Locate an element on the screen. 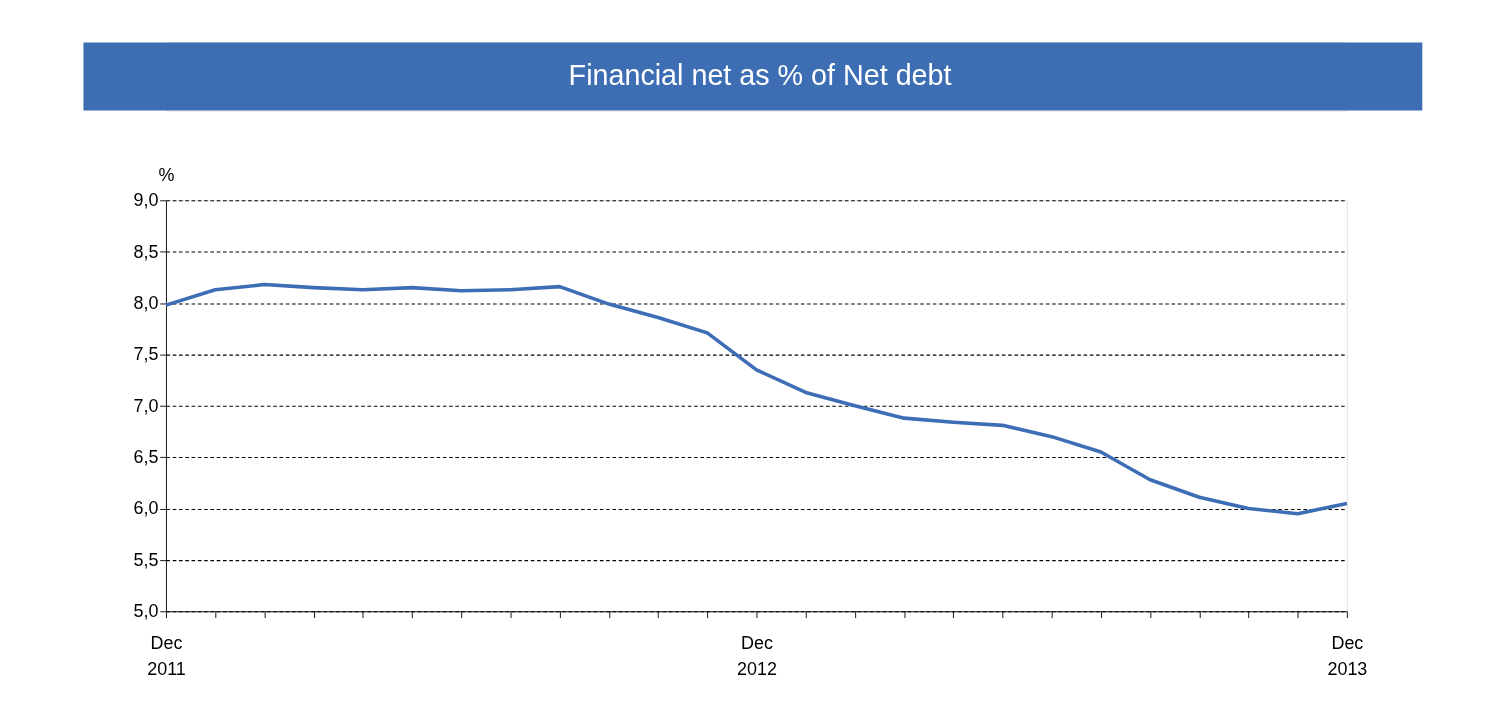 The height and width of the screenshot is (708, 1495). y-tick-label: 8,0 is located at coordinates (146, 302).